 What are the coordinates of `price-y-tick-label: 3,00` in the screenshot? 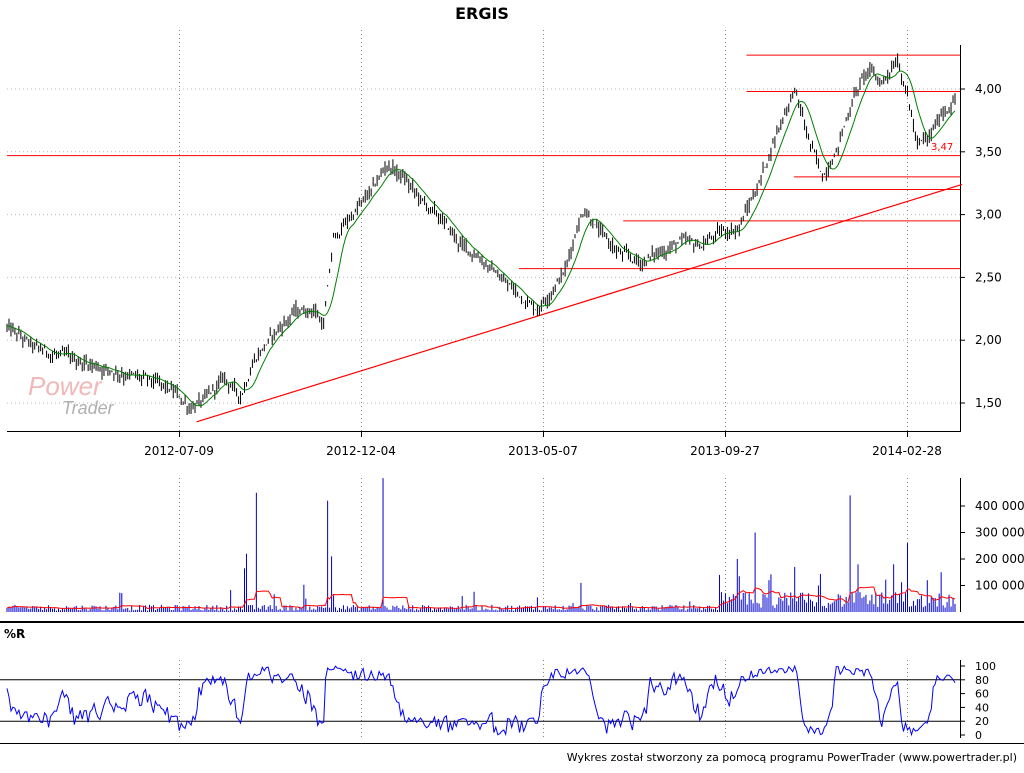 It's located at (988, 215).